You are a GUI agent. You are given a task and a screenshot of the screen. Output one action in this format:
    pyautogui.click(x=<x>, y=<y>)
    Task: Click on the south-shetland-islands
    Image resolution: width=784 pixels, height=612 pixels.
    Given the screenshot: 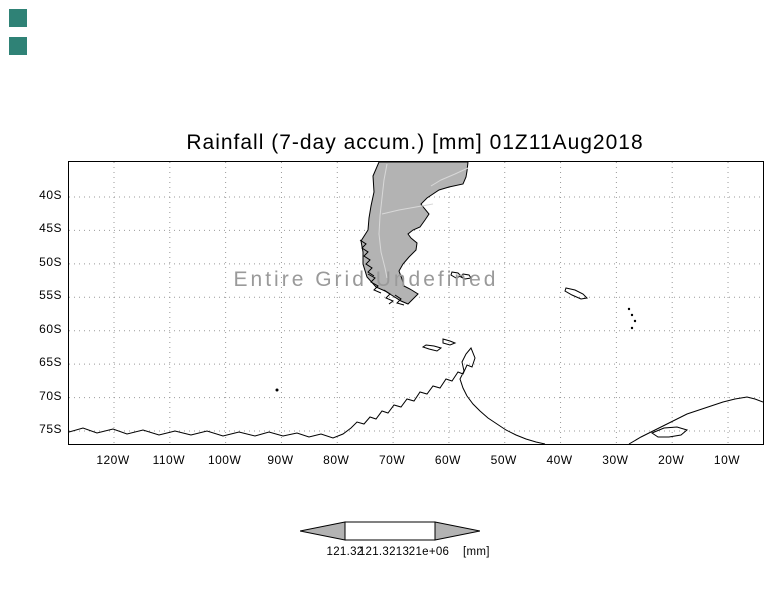 What is the action you would take?
    pyautogui.click(x=439, y=345)
    